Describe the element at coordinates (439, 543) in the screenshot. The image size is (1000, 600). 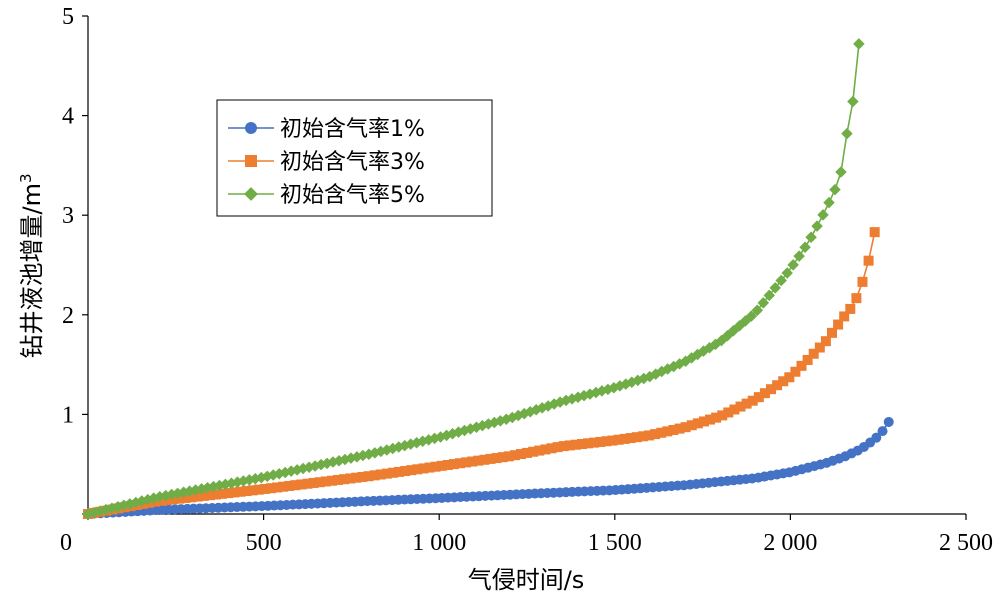
I see `x-tick-label: 1 000` at that location.